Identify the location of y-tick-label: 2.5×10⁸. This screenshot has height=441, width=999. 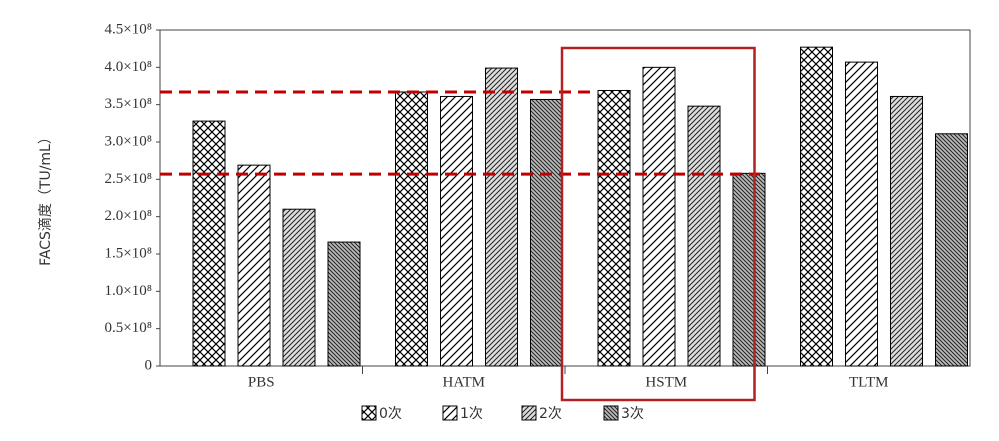
(128, 179).